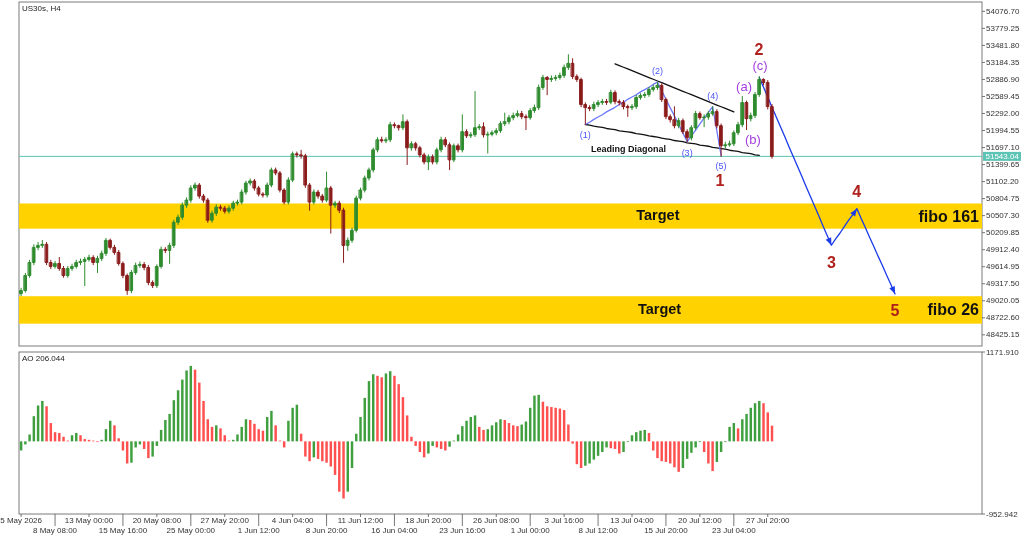 Image resolution: width=1024 pixels, height=540 pixels. I want to click on annotation: (b), so click(752, 139).